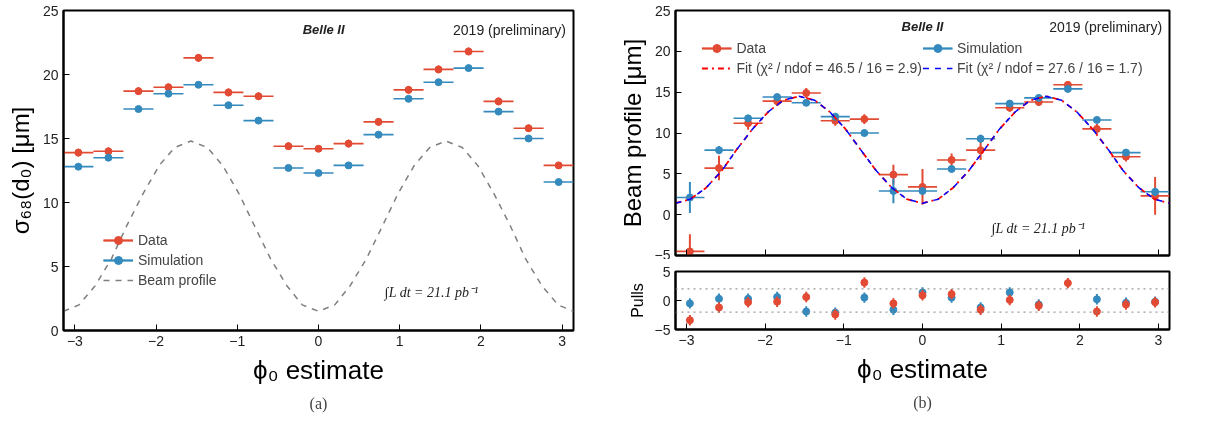  I want to click on legend-label: Beam profile, so click(177, 280).